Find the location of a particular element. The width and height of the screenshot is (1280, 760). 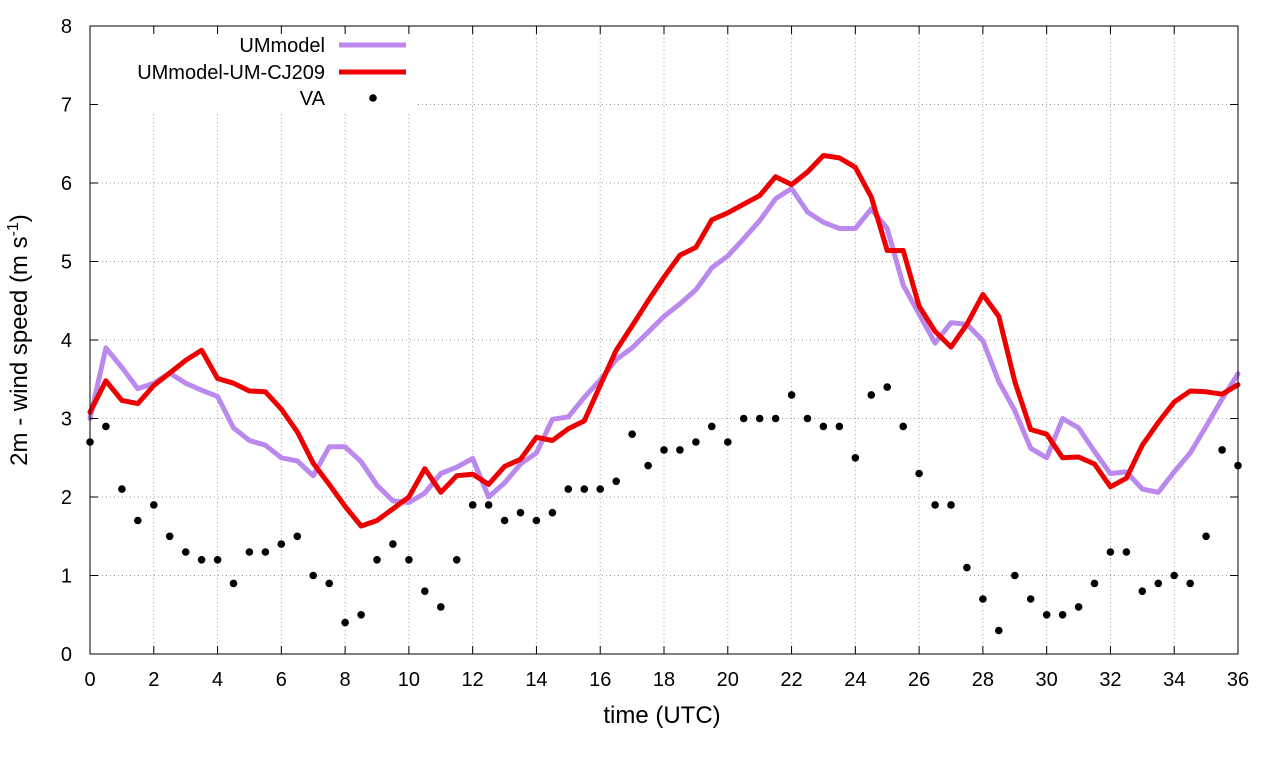

y-tick-label: 4 is located at coordinates (66, 341).